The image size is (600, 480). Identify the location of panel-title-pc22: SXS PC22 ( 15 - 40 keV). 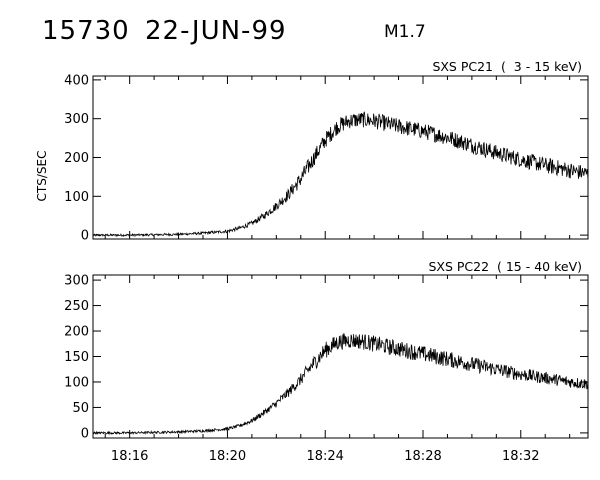
(505, 266).